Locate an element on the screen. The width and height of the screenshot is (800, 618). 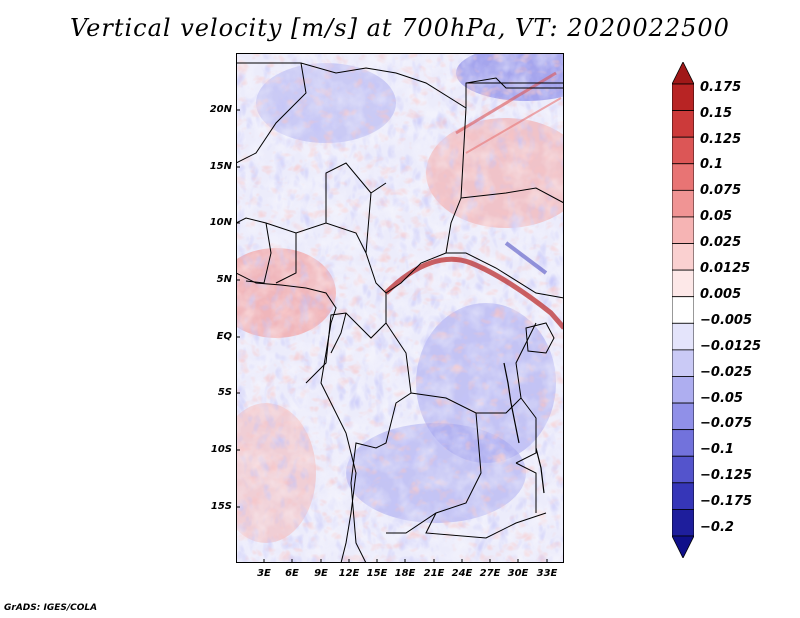
lake-victoria is located at coordinates (540, 338).